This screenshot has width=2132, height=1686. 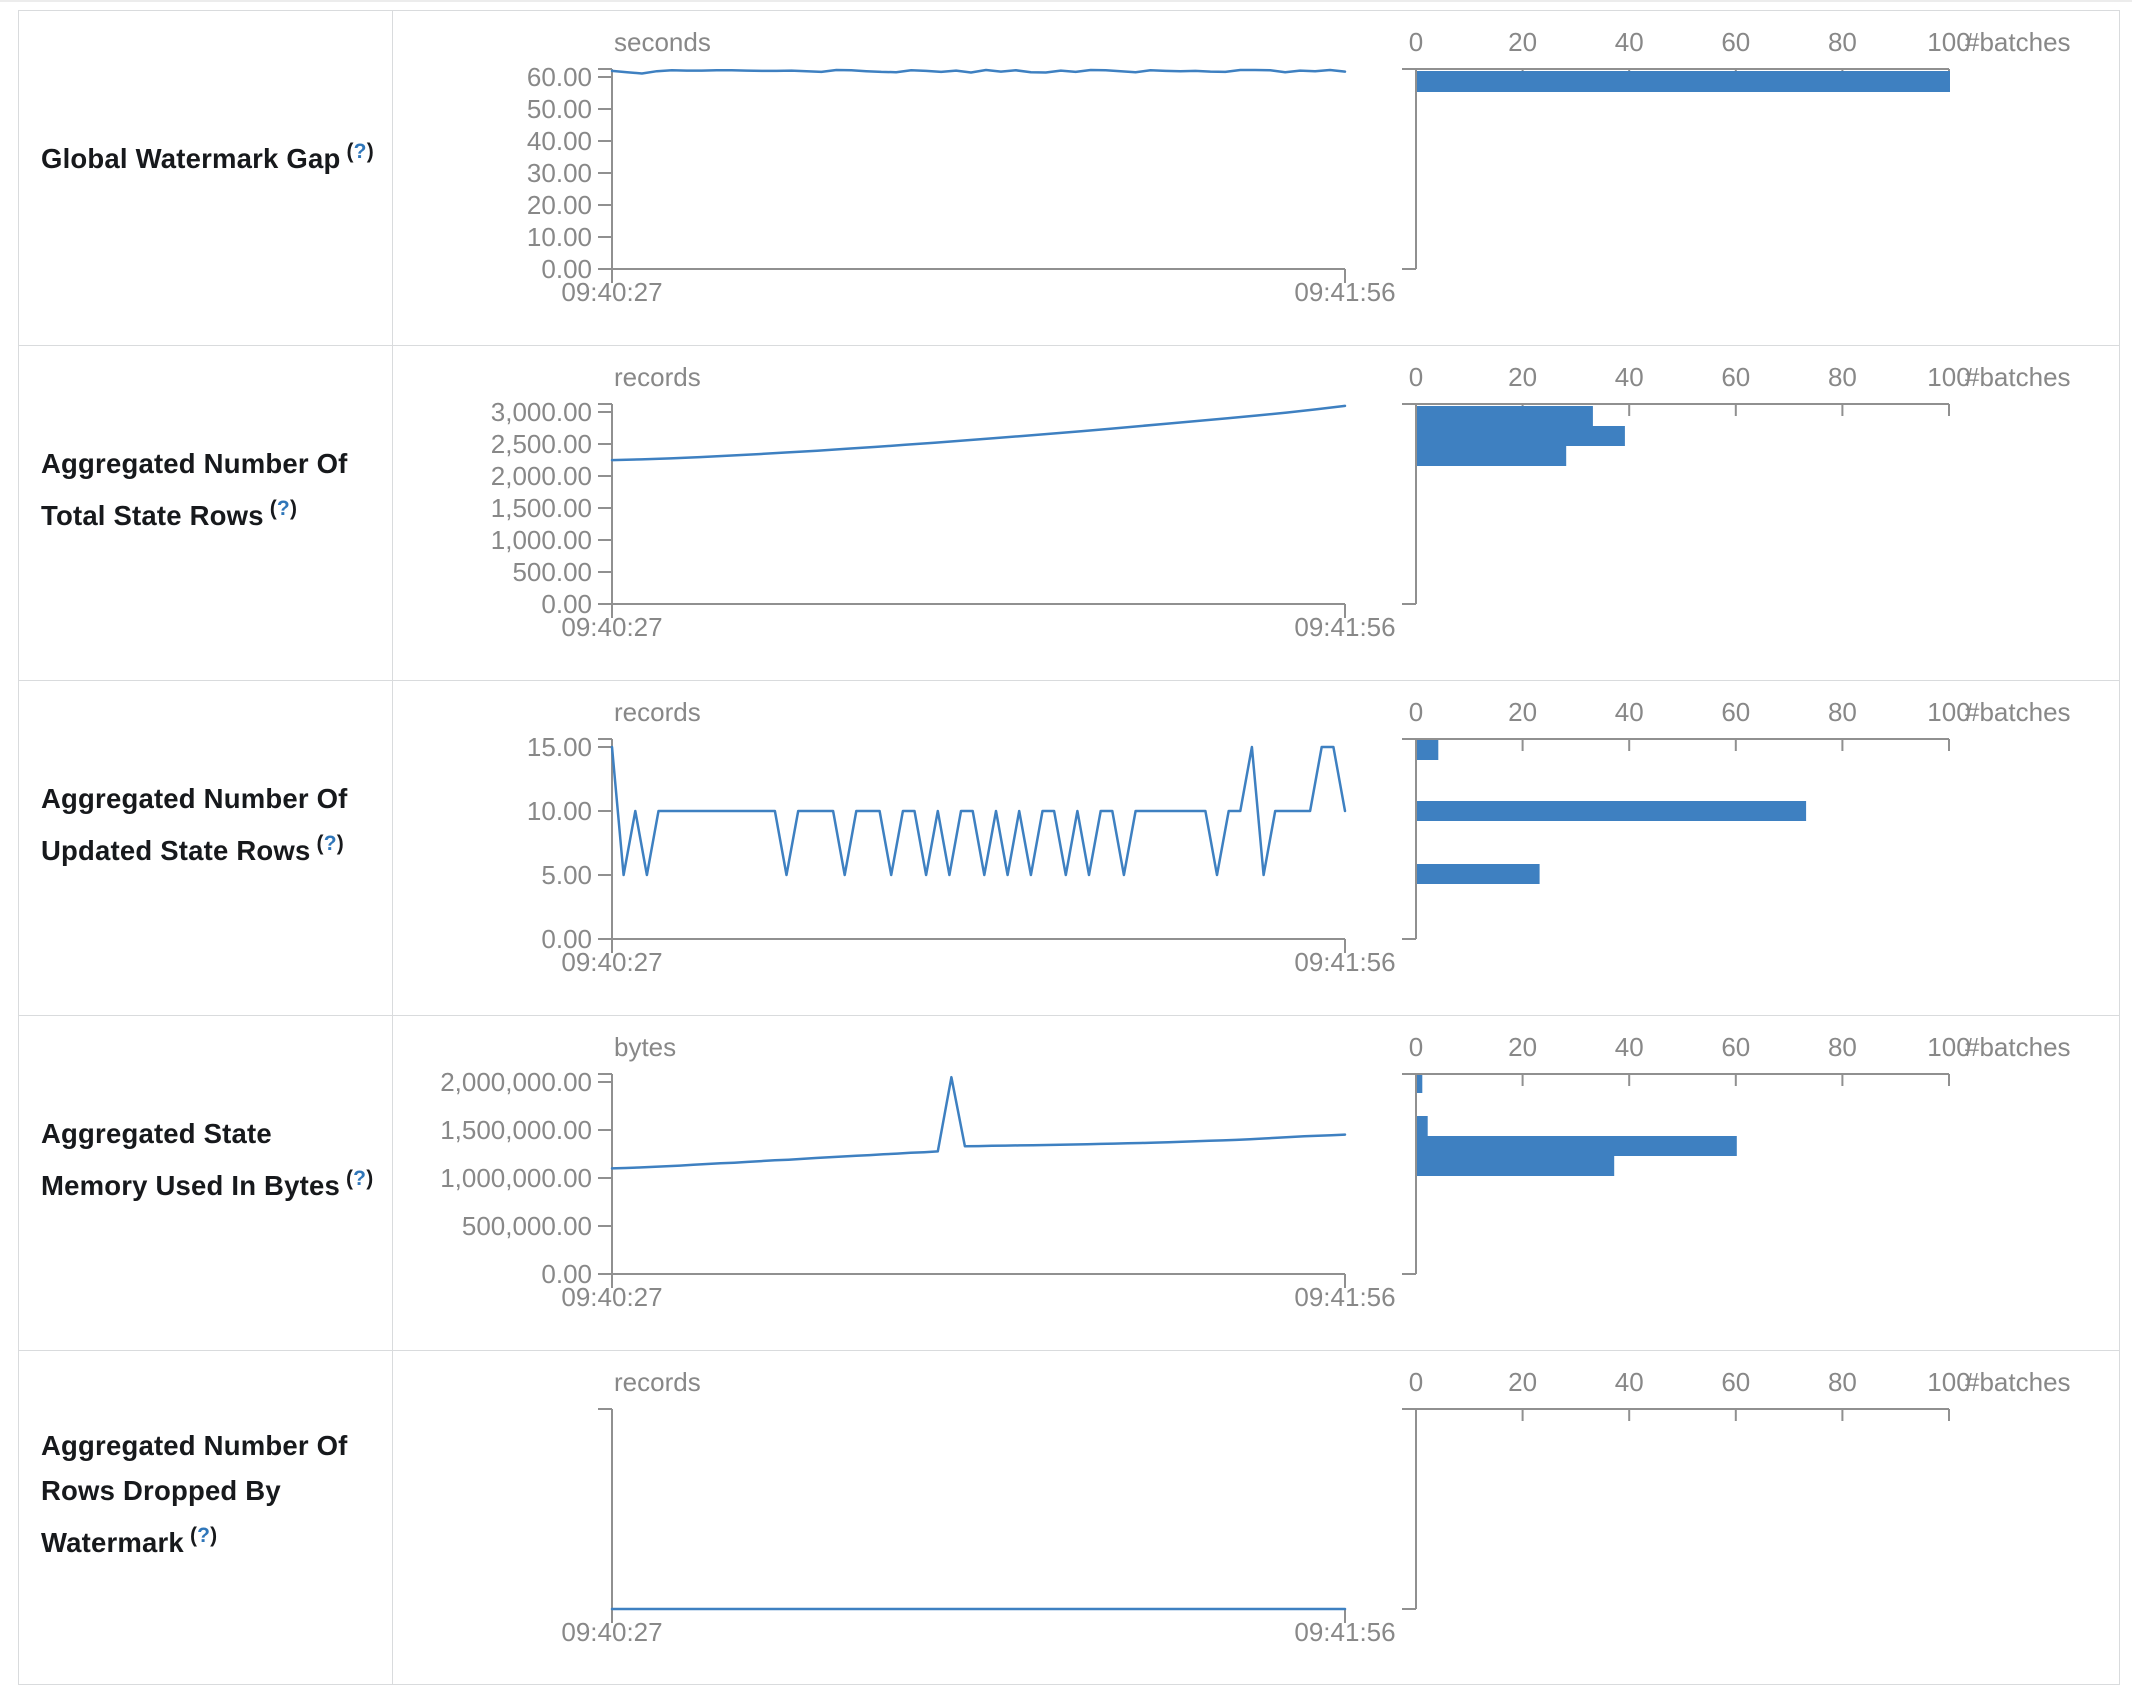 I want to click on page-top-divider, so click(x=1066, y=1).